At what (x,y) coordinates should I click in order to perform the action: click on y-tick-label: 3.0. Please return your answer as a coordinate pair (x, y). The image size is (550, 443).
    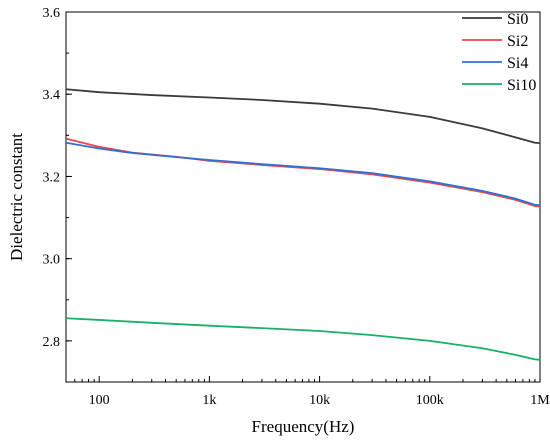
    Looking at the image, I should click on (52, 260).